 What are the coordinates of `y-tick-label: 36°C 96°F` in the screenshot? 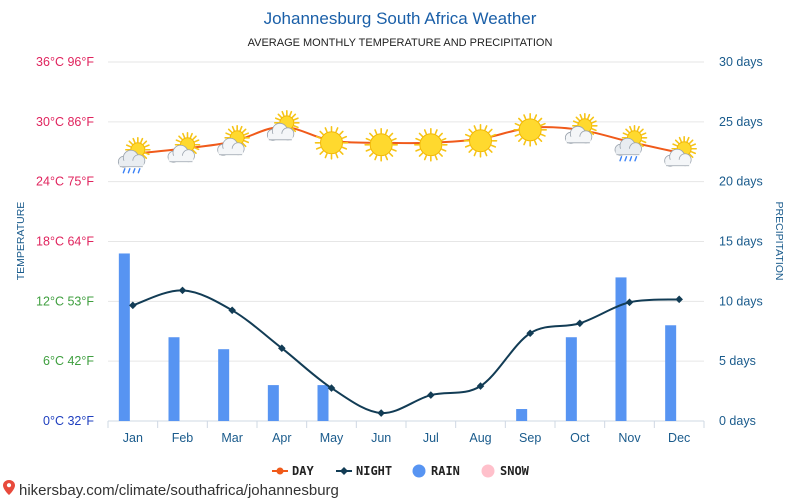 It's located at (65, 62).